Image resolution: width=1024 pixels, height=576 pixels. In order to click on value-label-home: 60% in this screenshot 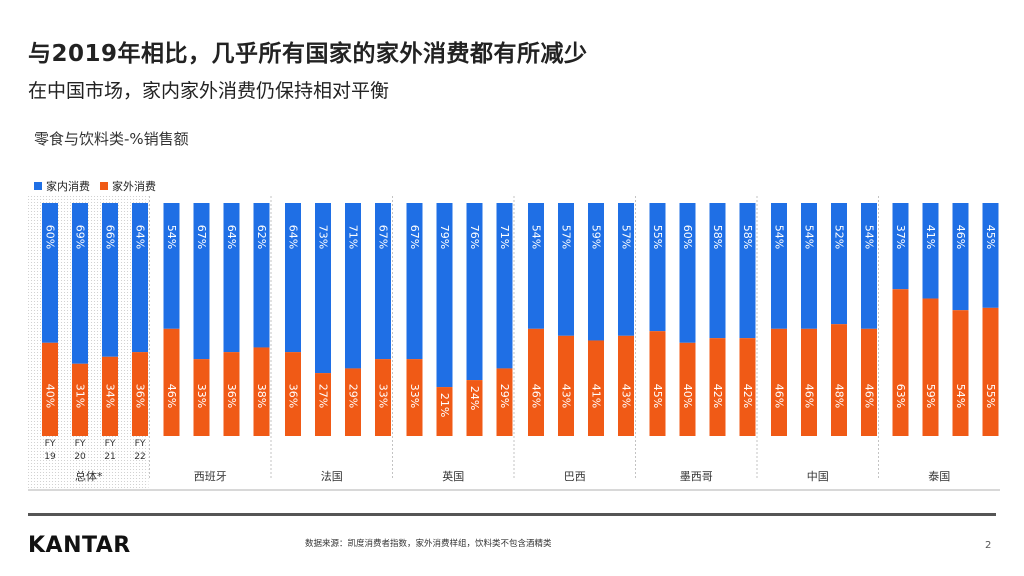, I will do `click(687, 237)`.